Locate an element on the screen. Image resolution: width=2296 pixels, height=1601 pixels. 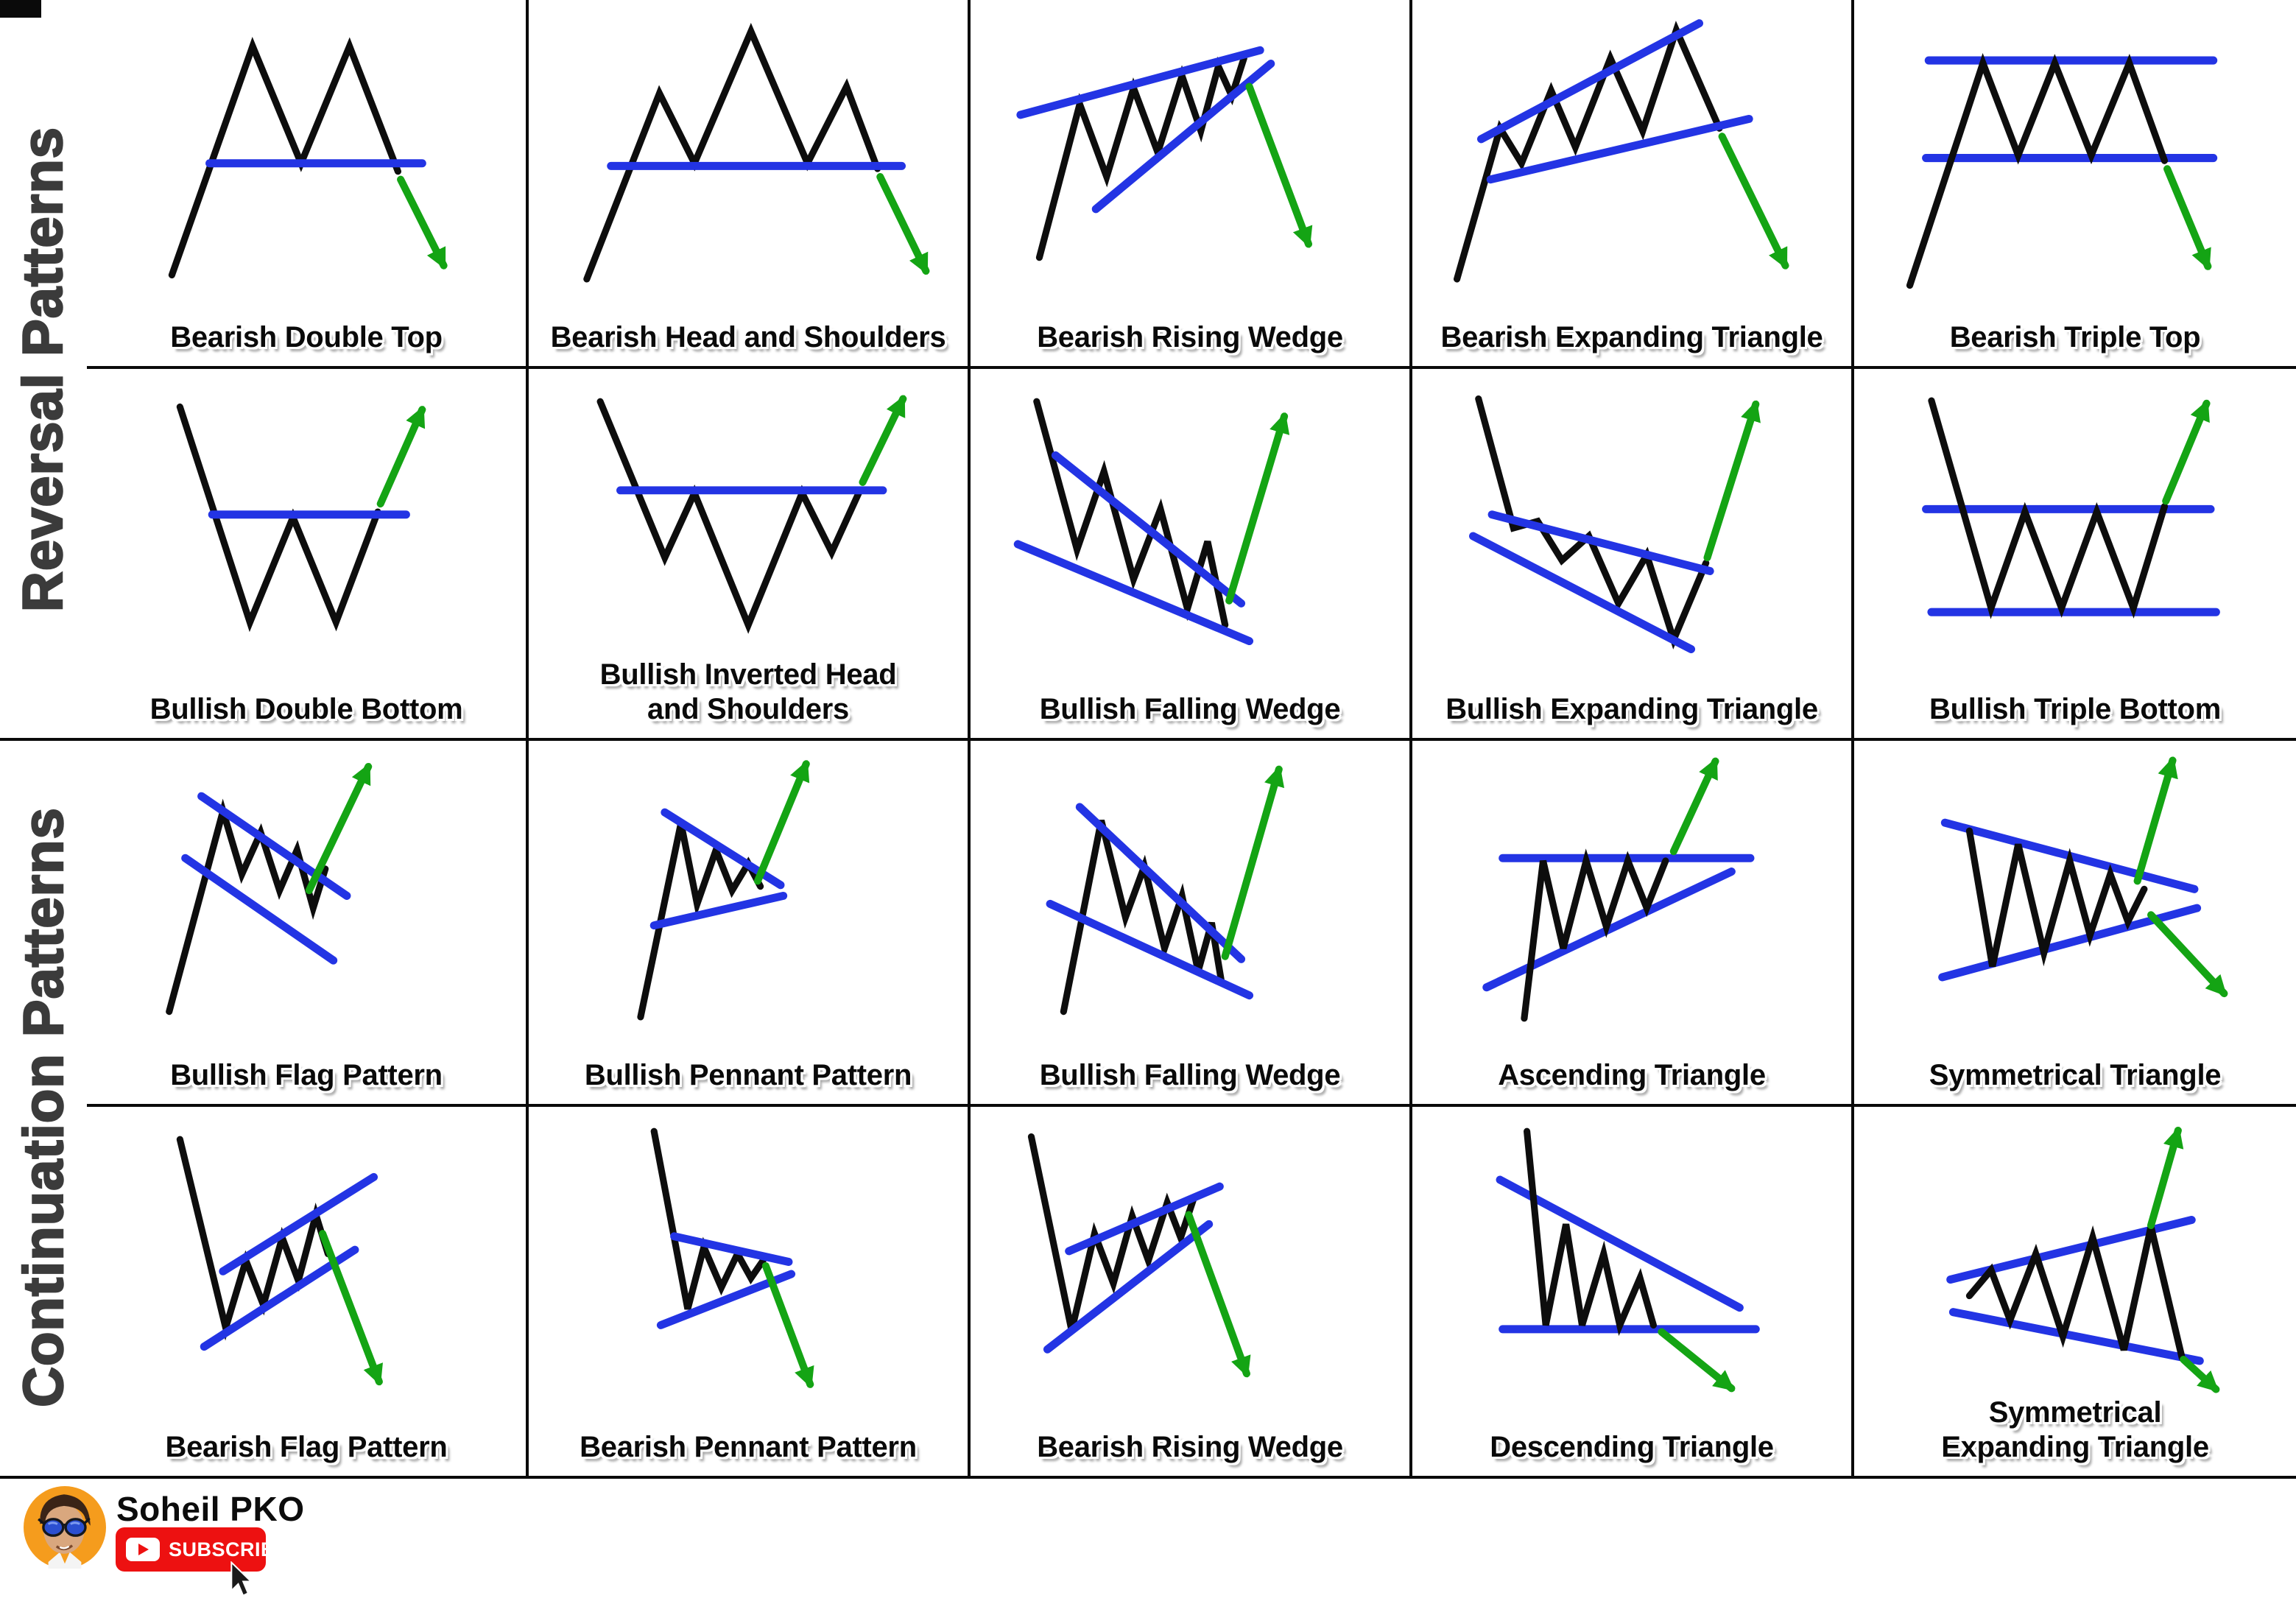
channel-lower-line is located at coordinates (279, 1298).